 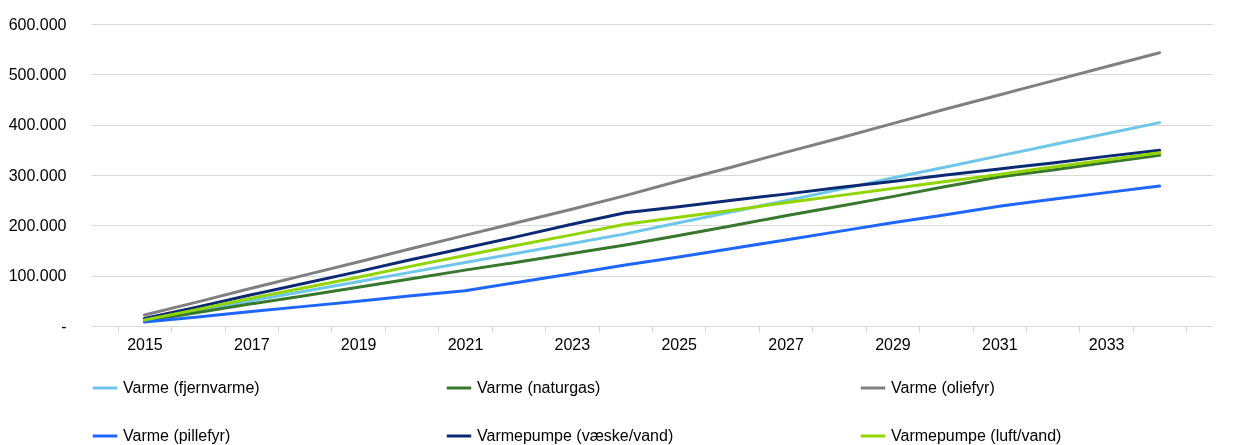 I want to click on x-tick-label: 2015, so click(x=145, y=344).